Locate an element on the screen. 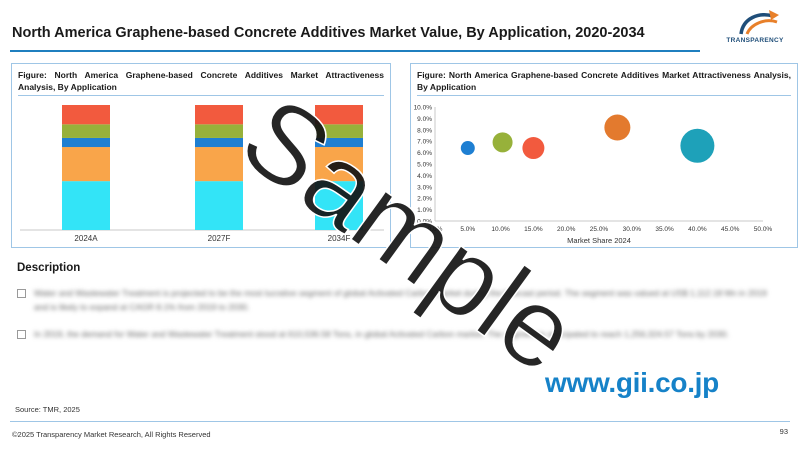 The image size is (800, 450). x-tick-label: 5.0% is located at coordinates (467, 229).